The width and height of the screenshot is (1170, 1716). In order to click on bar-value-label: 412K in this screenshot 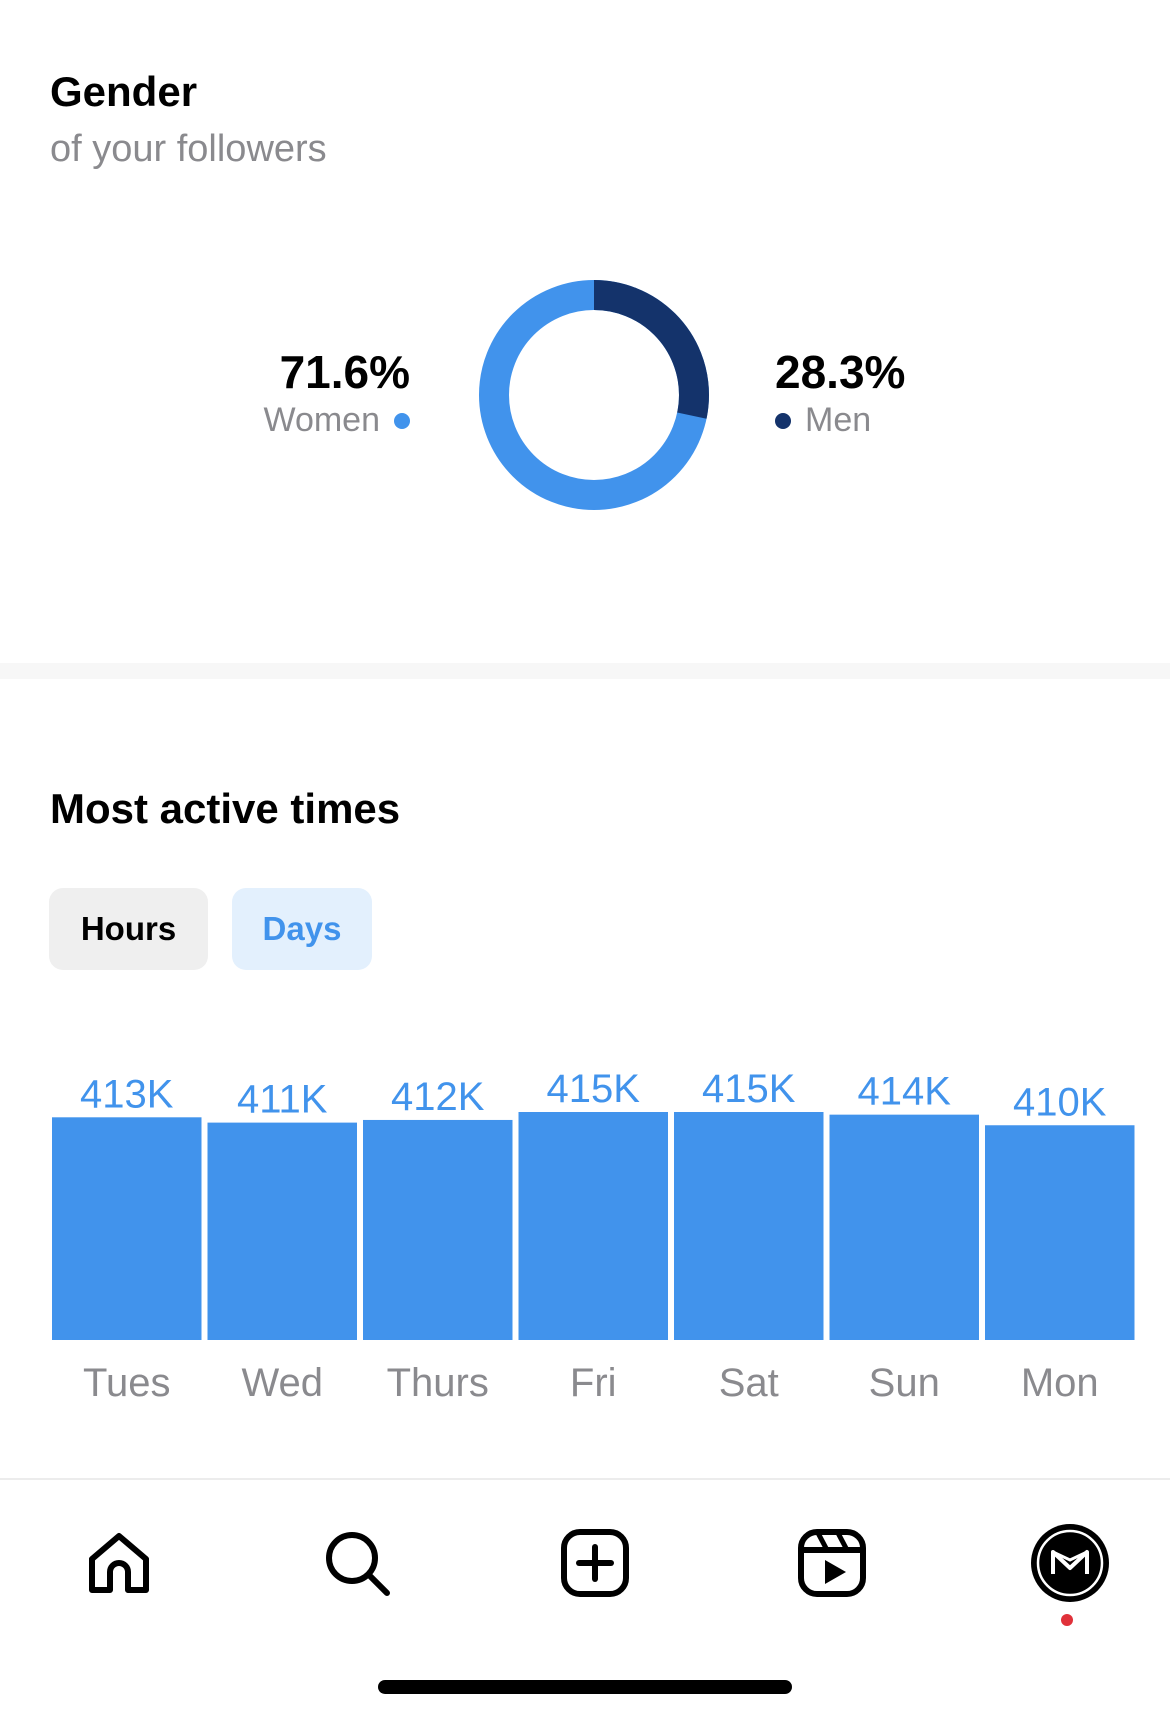, I will do `click(438, 1097)`.